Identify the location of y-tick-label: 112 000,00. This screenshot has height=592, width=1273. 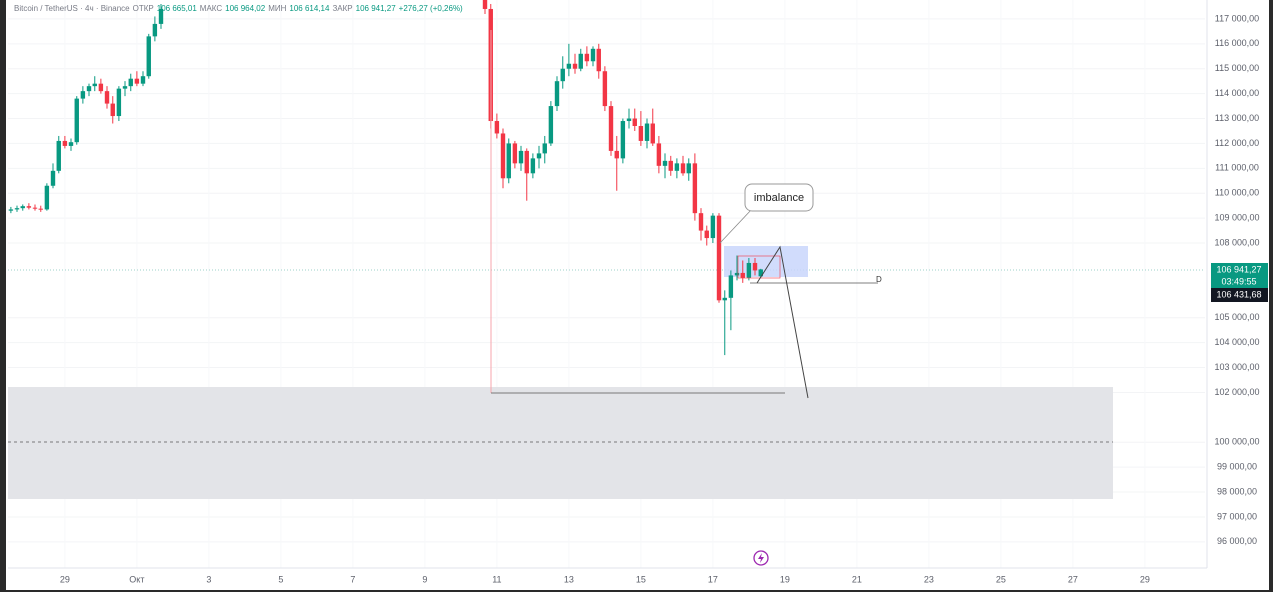
(1237, 143).